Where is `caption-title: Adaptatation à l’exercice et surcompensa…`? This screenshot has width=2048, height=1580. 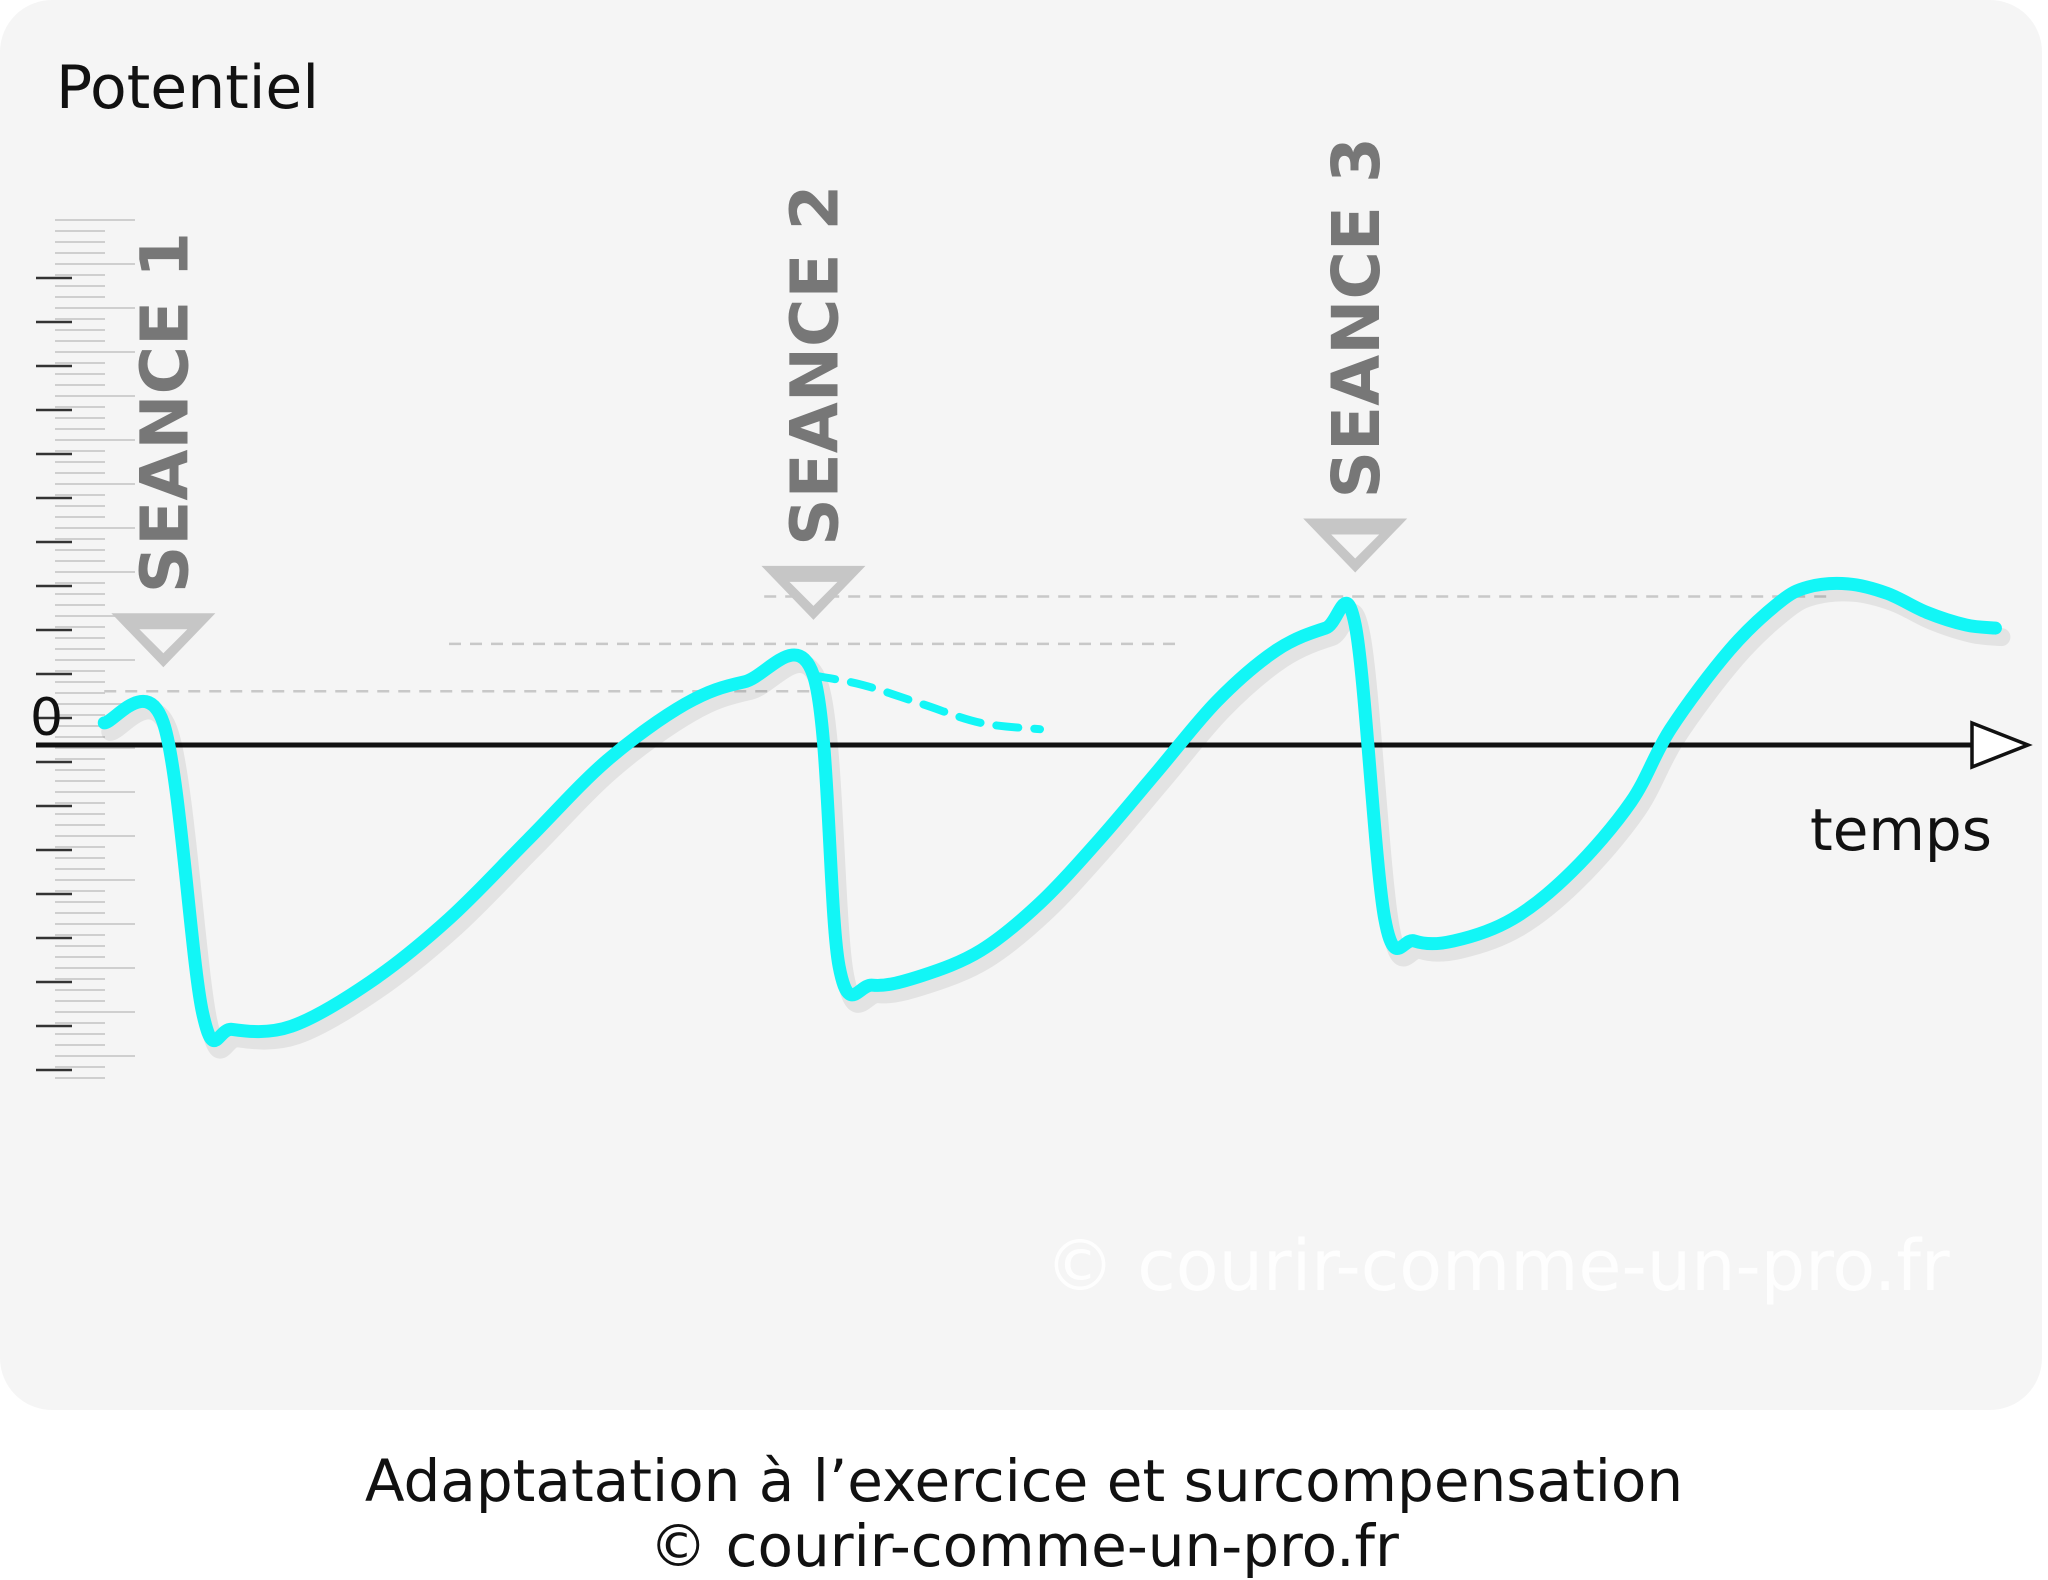
caption-title: Adaptatation à l’exercice et surcompensa… is located at coordinates (1024, 1481).